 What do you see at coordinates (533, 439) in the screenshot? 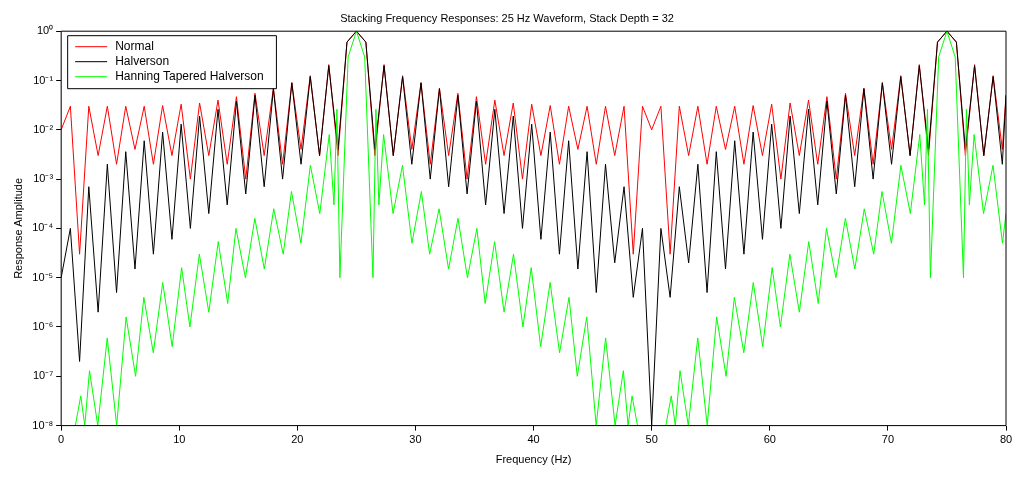
I see `x-tick-label: 40` at bounding box center [533, 439].